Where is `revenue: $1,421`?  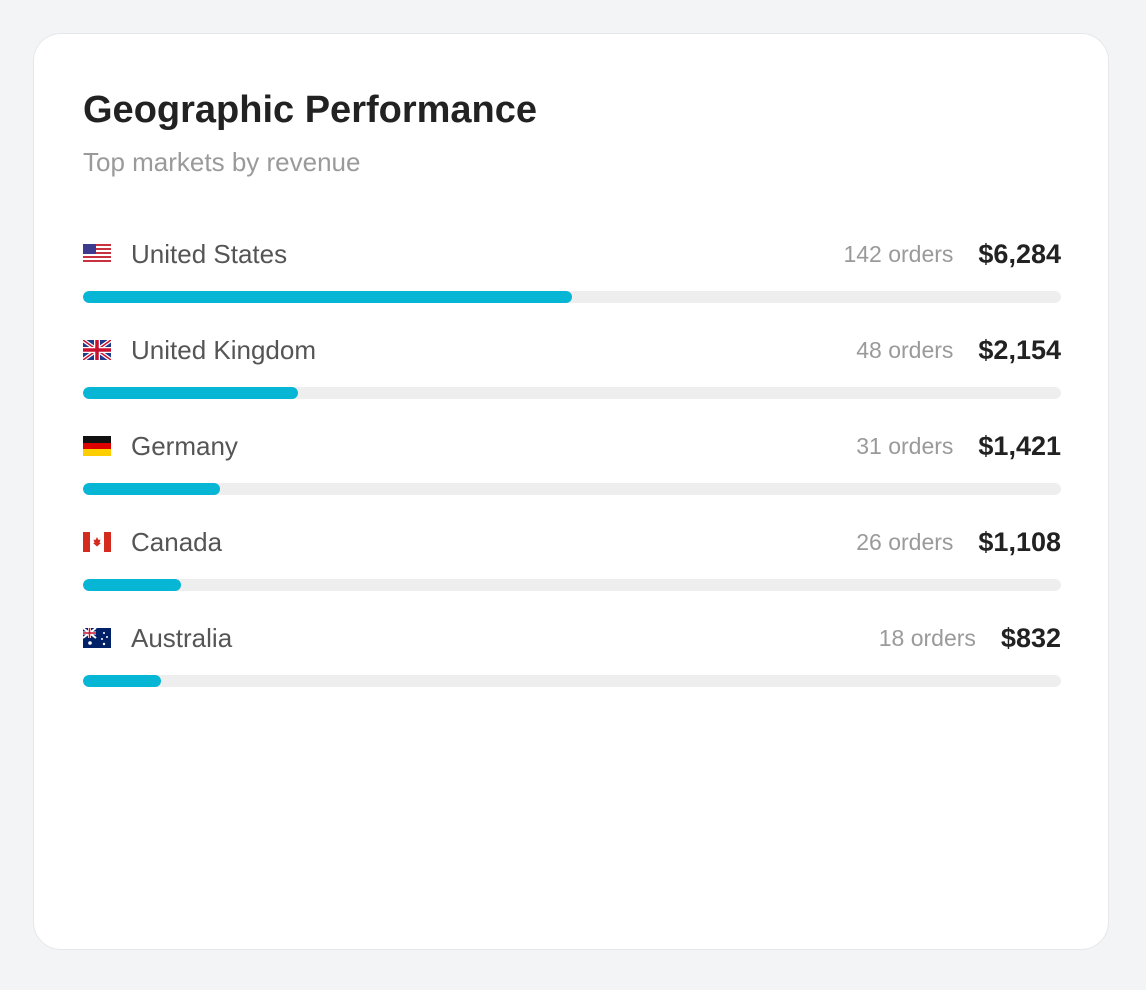 revenue: $1,421 is located at coordinates (1019, 445).